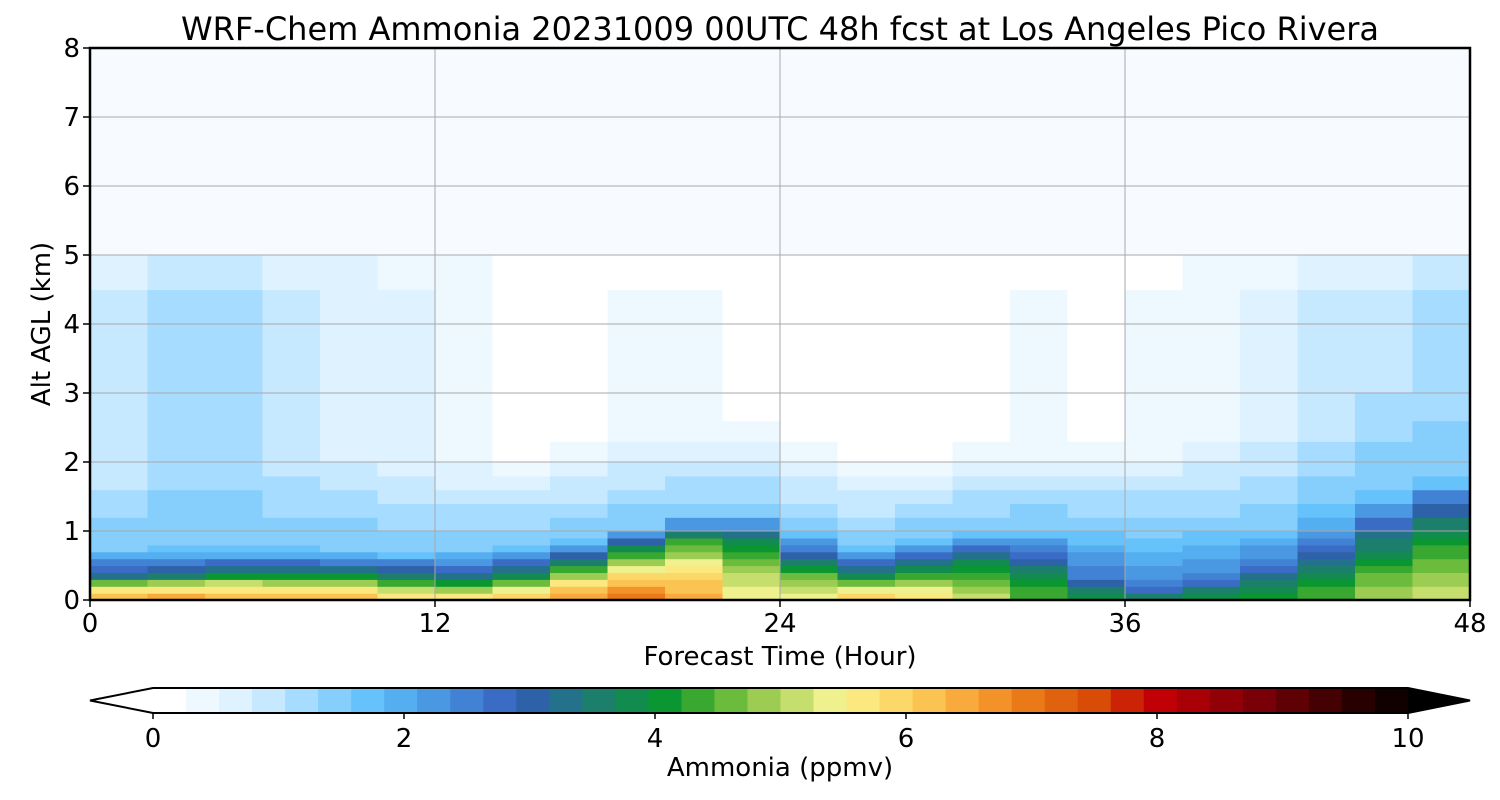 This screenshot has height=800, width=1500. Describe the element at coordinates (655, 739) in the screenshot. I see `colorbar-tick-label: 4` at that location.